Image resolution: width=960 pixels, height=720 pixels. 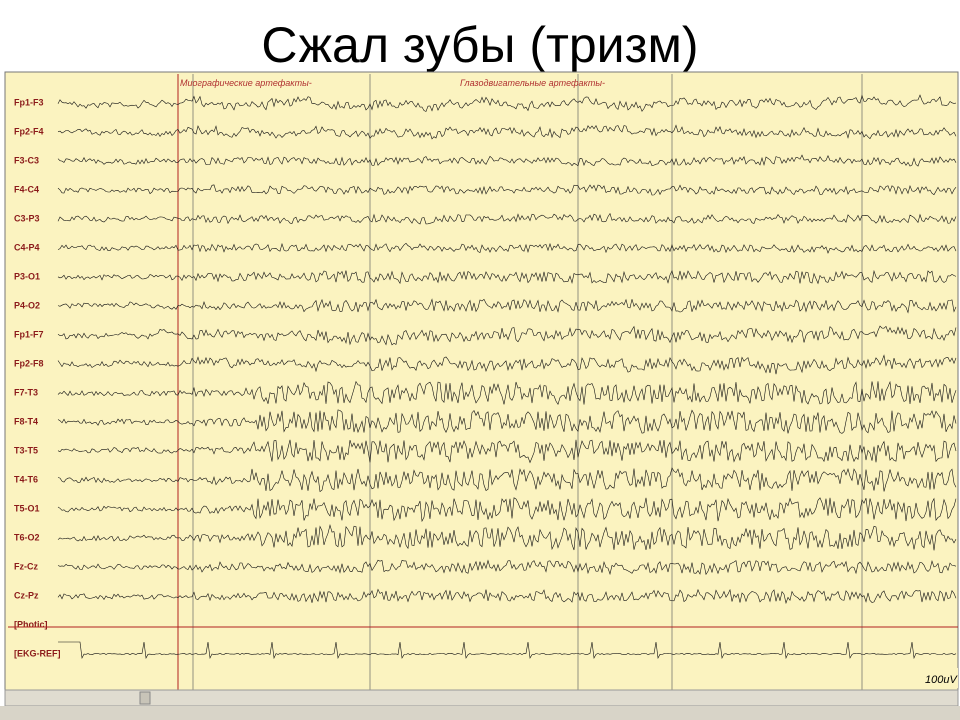 I want to click on channel-label: Fp2-F8, so click(x=29, y=363).